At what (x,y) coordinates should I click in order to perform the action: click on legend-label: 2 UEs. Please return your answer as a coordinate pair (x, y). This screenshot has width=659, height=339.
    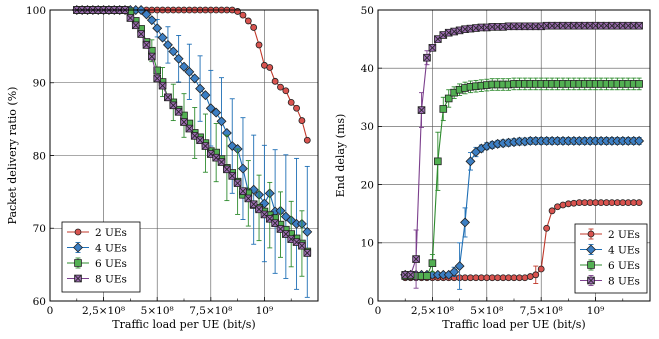
    Looking at the image, I should click on (624, 235).